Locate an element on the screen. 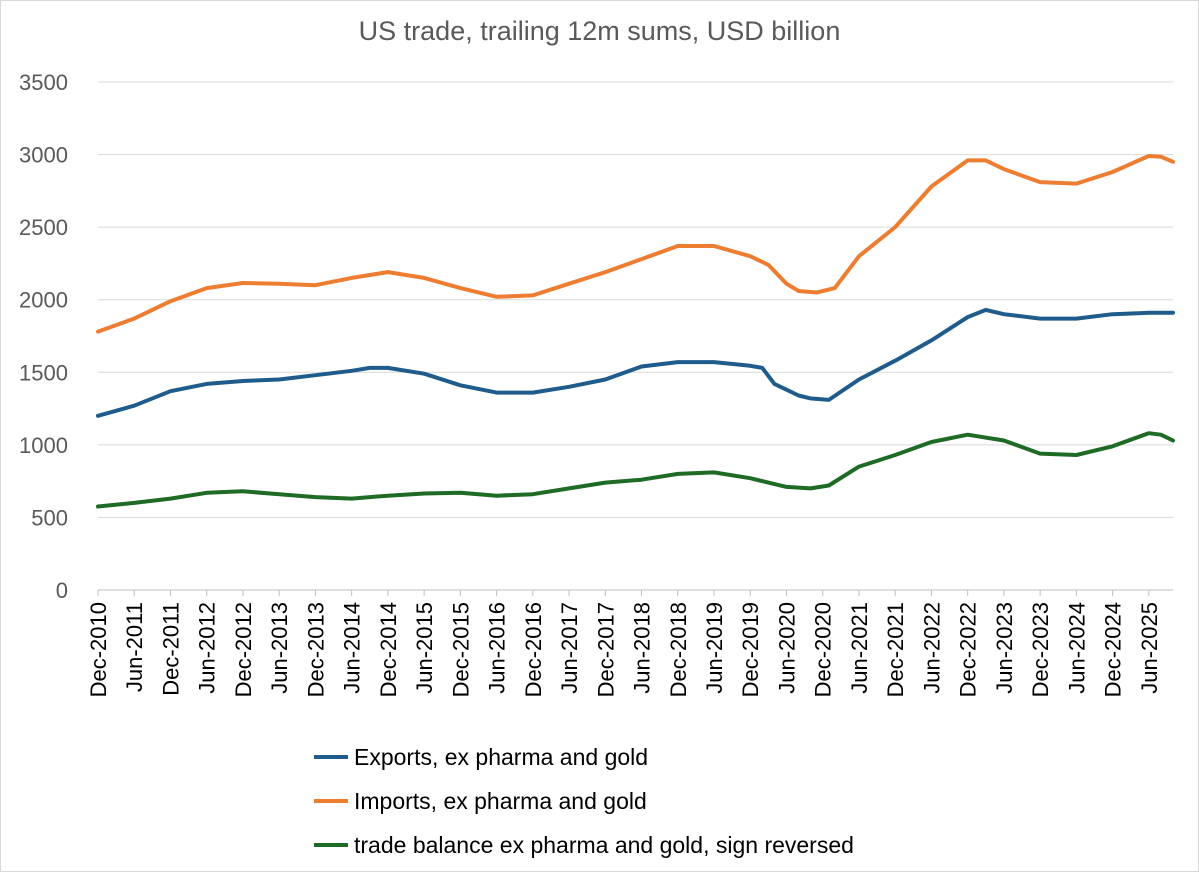  x-tick-label: Dec-2016 is located at coordinates (533, 649).